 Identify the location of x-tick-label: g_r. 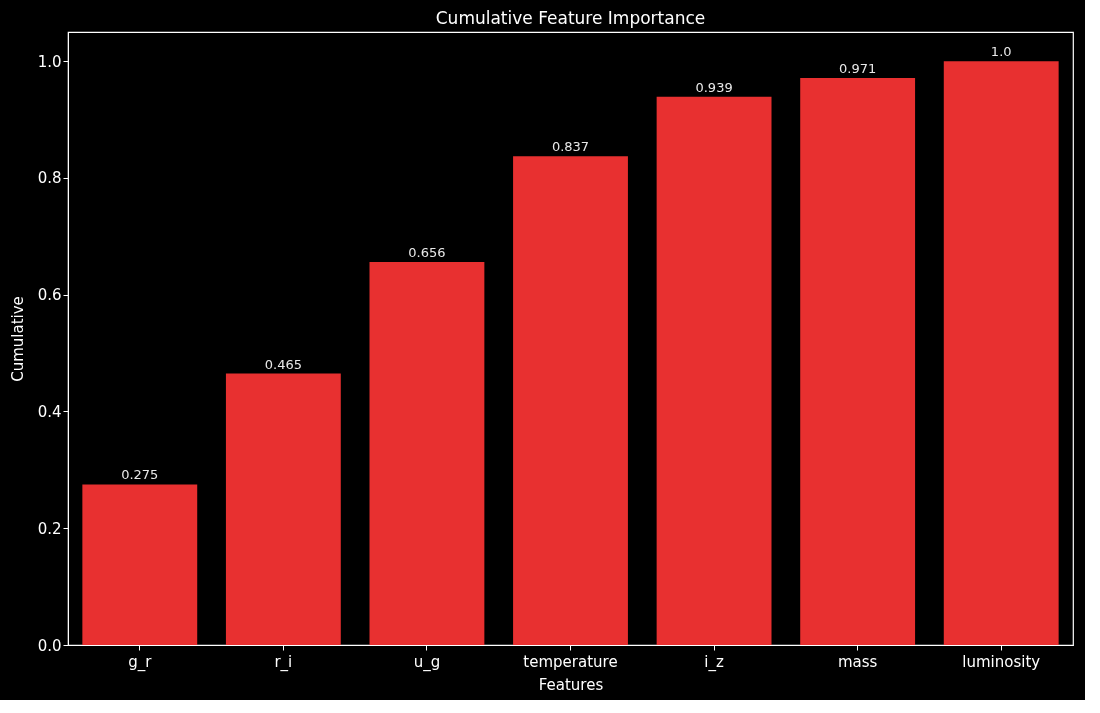
(140, 662).